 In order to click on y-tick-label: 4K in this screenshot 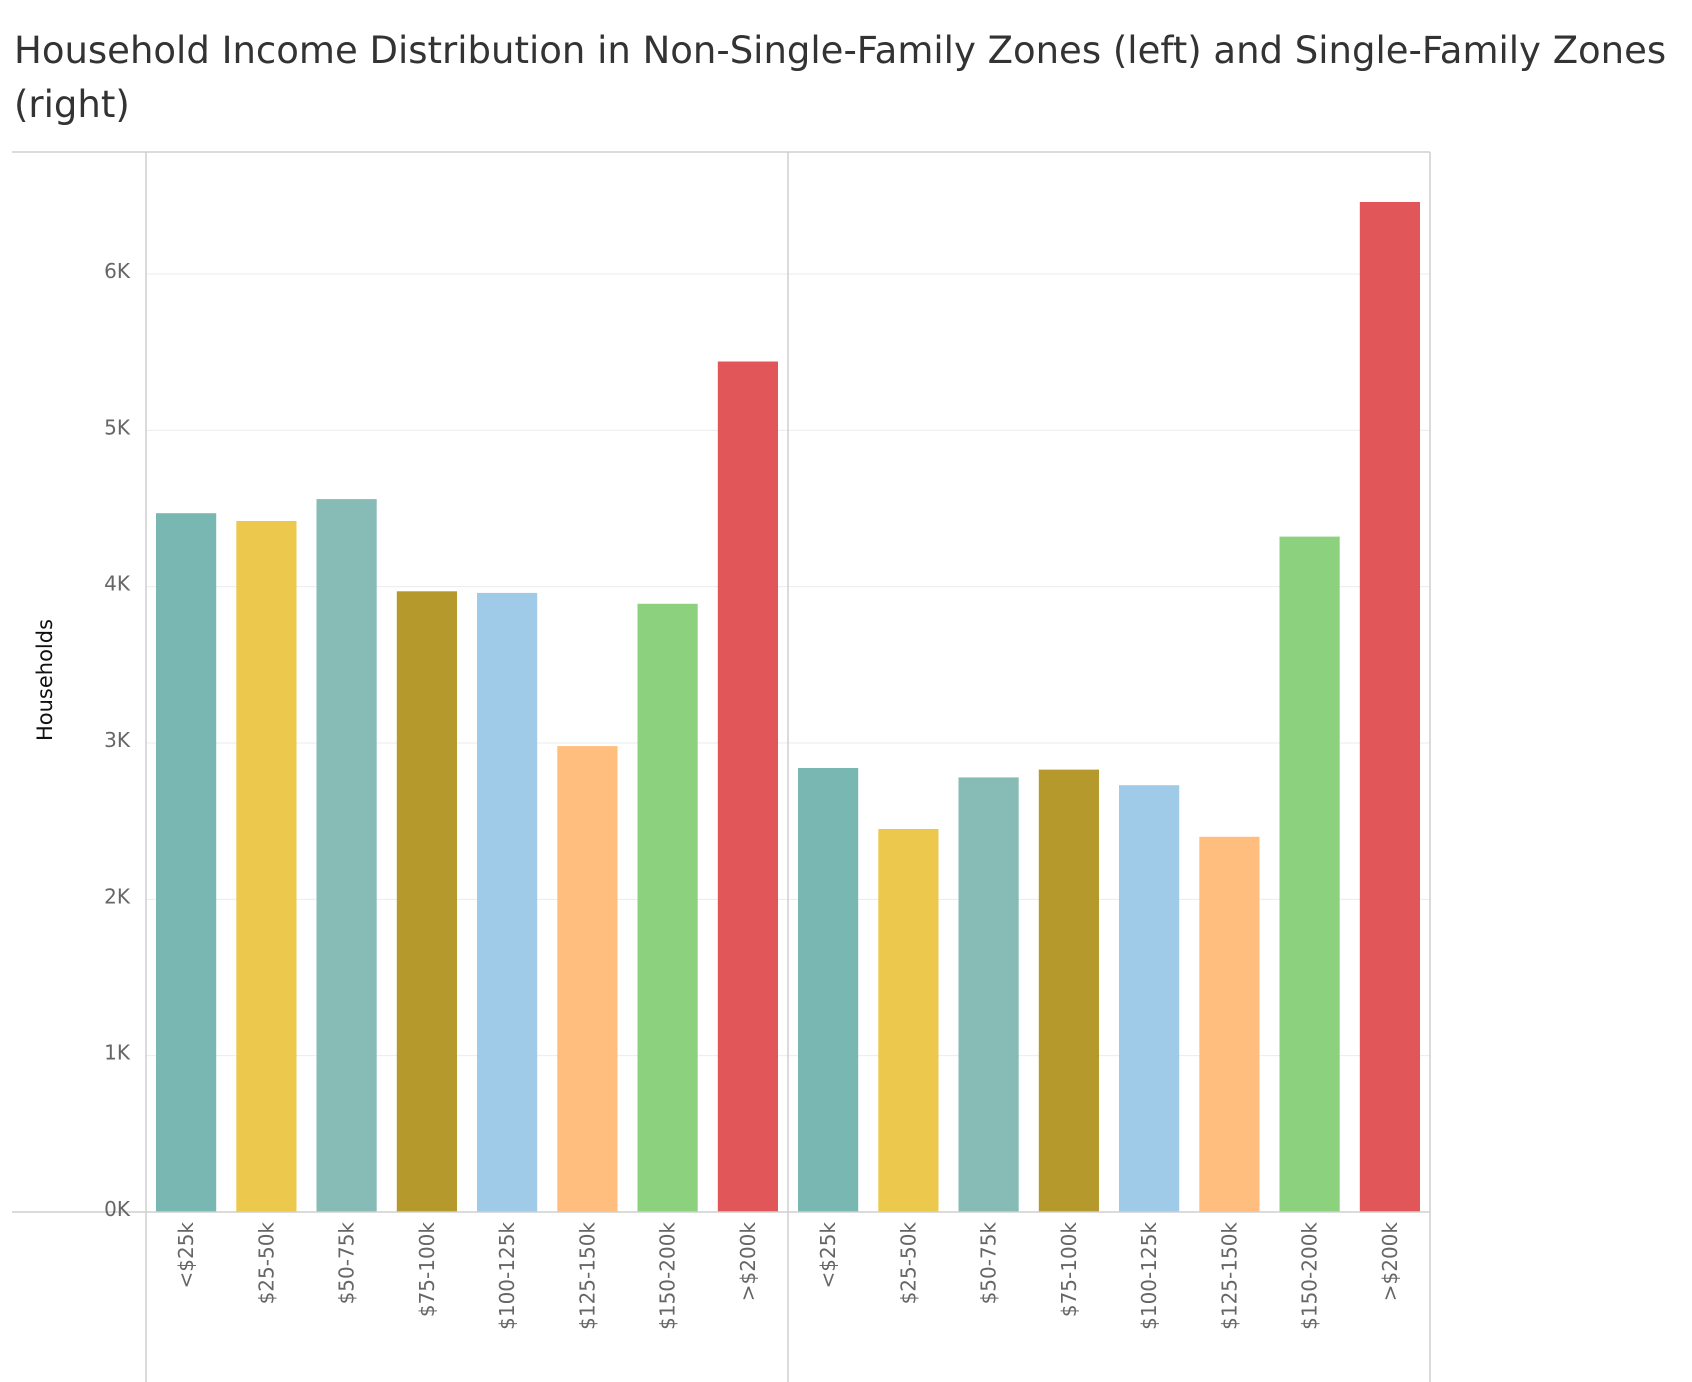, I will do `click(117, 584)`.